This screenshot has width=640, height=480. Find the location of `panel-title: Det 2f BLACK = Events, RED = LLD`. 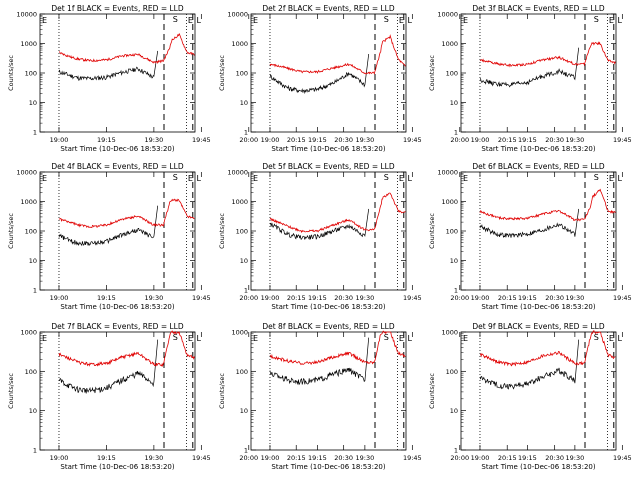

panel-title: Det 2f BLACK = Events, RED = LLD is located at coordinates (328, 8).